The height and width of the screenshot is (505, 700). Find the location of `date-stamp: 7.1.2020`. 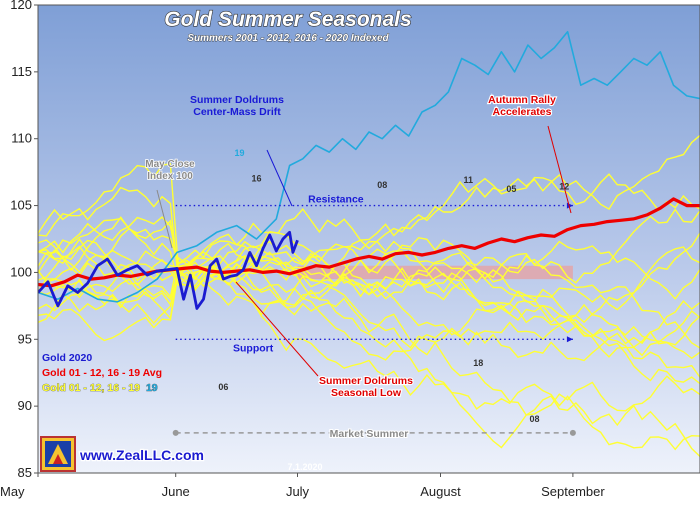

date-stamp: 7.1.2020 is located at coordinates (304, 467).